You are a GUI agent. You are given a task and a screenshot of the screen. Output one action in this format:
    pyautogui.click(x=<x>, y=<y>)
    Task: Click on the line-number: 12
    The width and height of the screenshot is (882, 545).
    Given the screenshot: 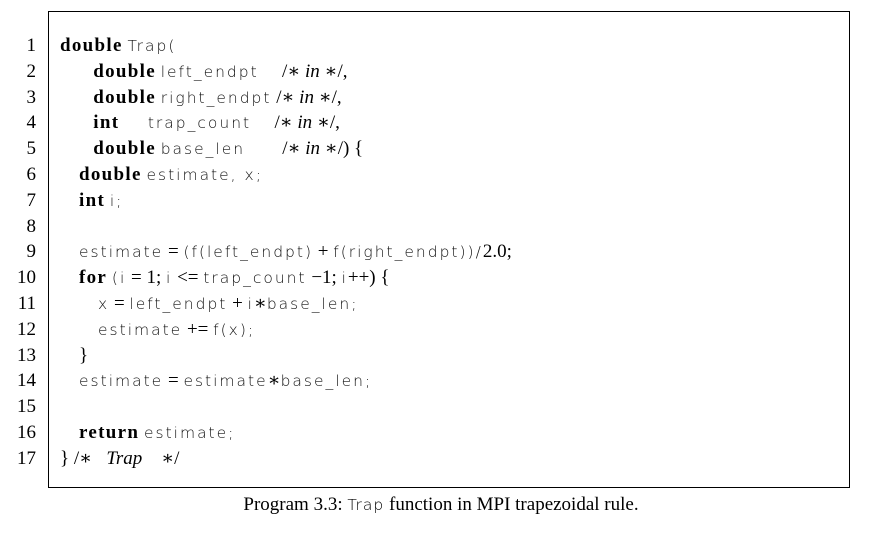 What is the action you would take?
    pyautogui.click(x=26, y=329)
    